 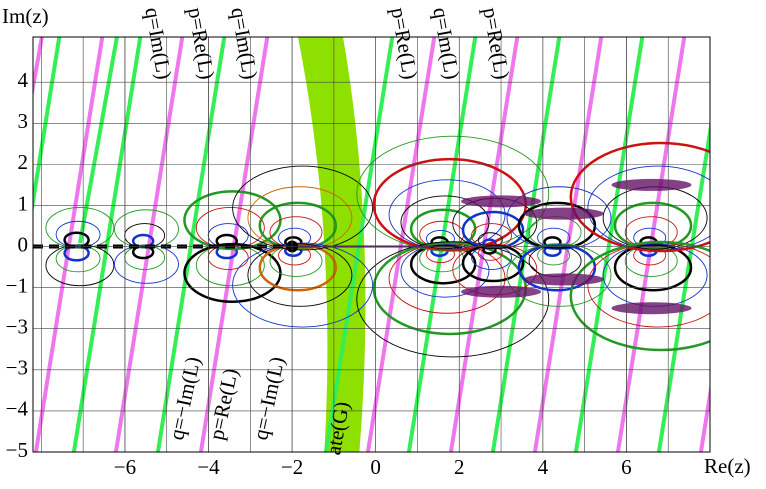 What do you see at coordinates (17, 409) in the screenshot?
I see `y-tick-label: −4` at bounding box center [17, 409].